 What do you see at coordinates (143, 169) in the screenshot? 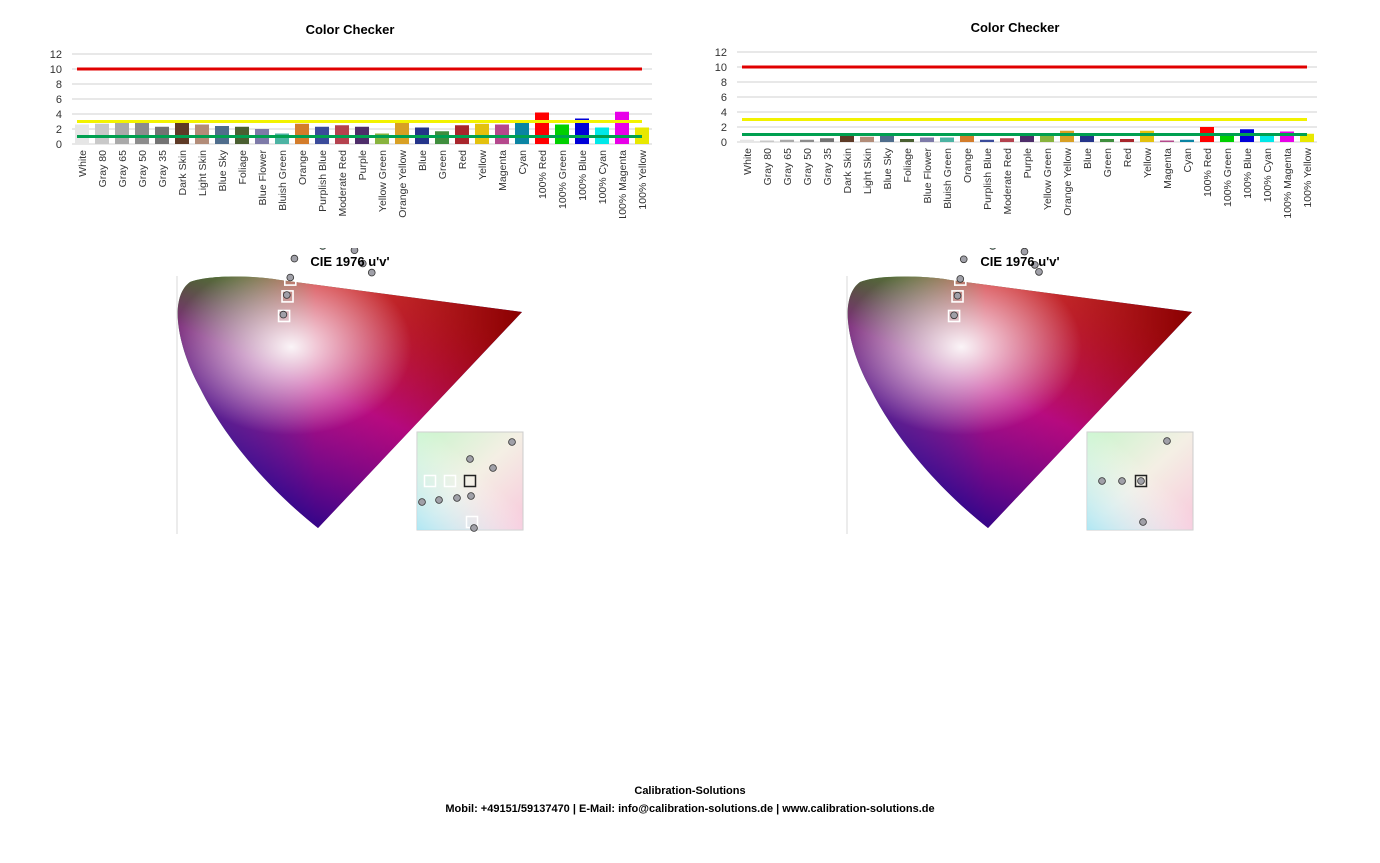
I see `x-tick-label: Gray 50` at bounding box center [143, 169].